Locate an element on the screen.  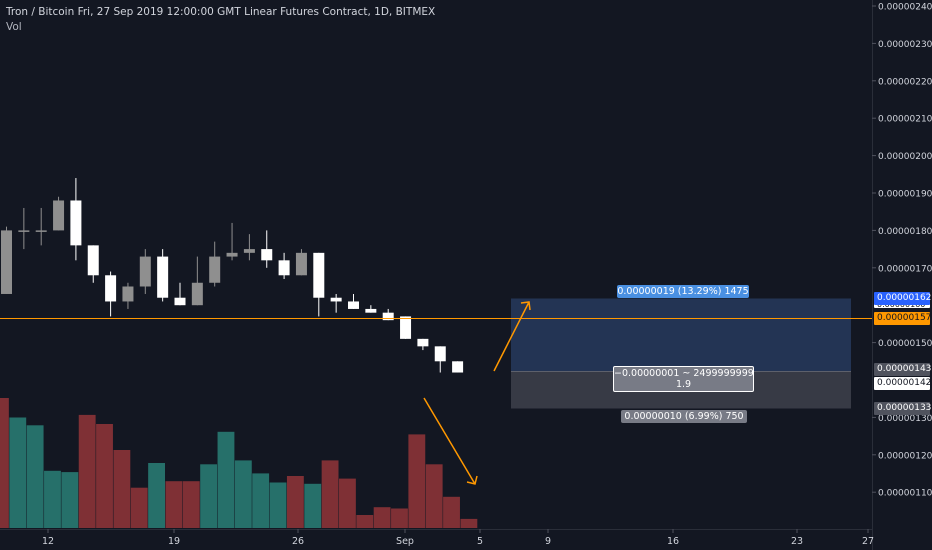
price-tick-label: 0.00000210 is located at coordinates (905, 120).